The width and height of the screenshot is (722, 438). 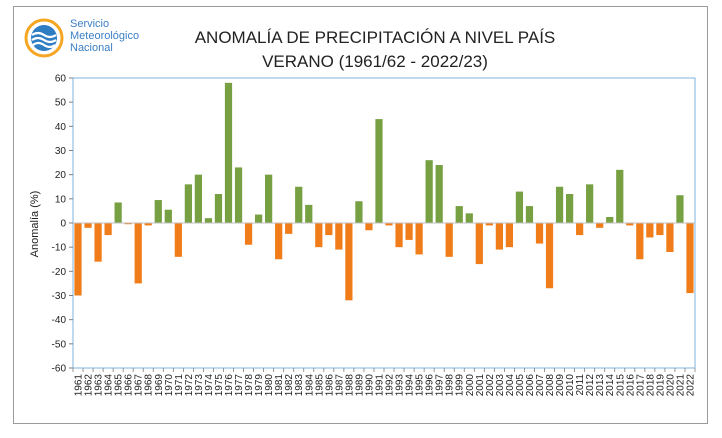 What do you see at coordinates (640, 241) in the screenshot?
I see `bar-2017` at bounding box center [640, 241].